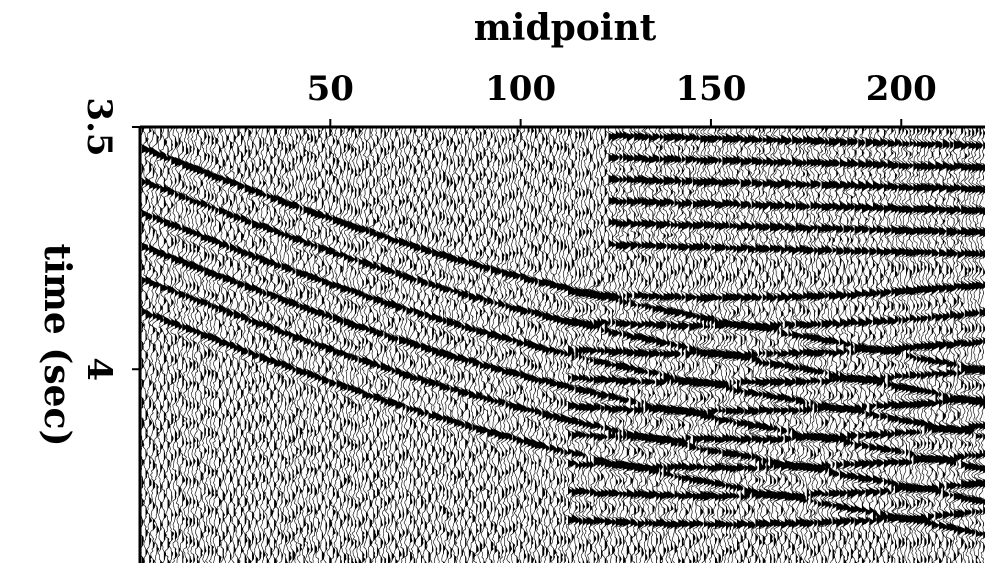  What do you see at coordinates (901, 89) in the screenshot?
I see `x-tick-label: 200` at bounding box center [901, 89].